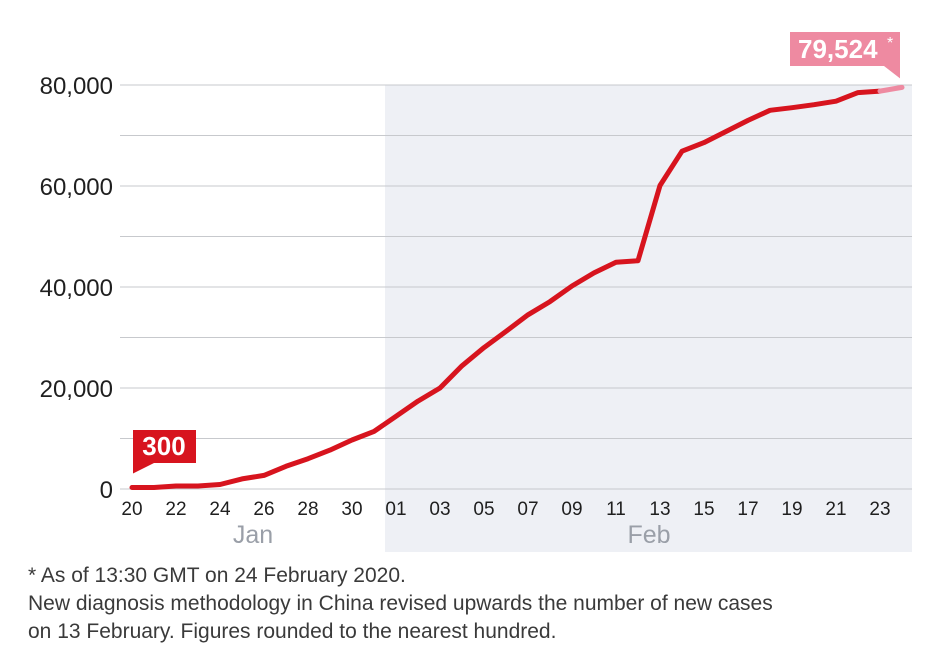 The image size is (940, 646). I want to click on x-tick-label: 01, so click(395, 509).